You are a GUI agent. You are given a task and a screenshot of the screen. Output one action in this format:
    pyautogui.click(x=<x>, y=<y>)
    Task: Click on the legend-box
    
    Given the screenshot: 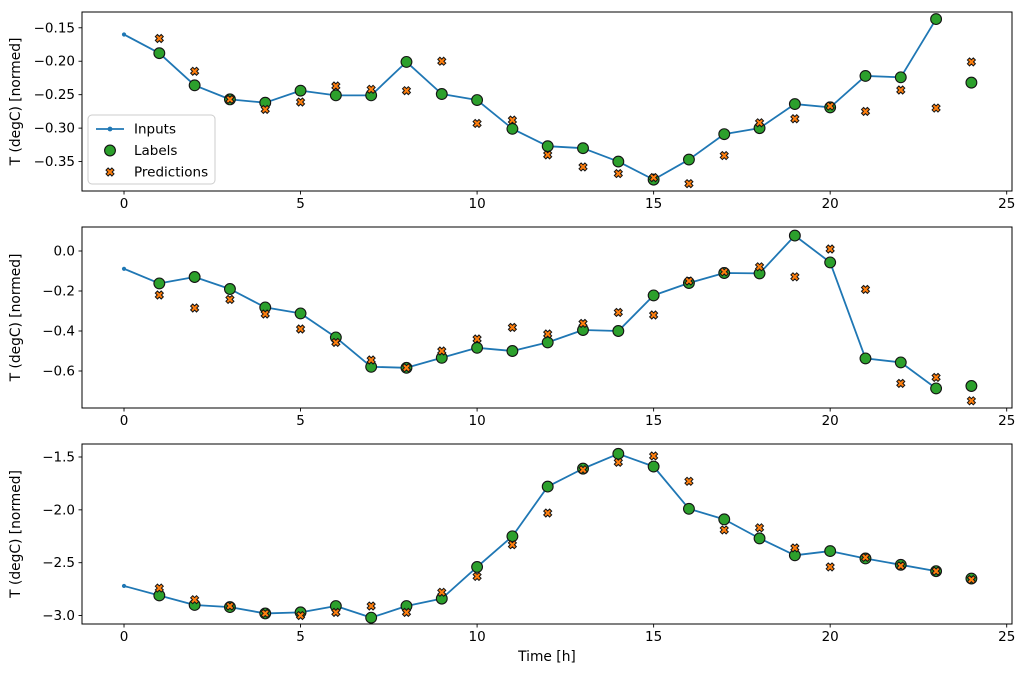 What is the action you would take?
    pyautogui.click(x=151, y=149)
    